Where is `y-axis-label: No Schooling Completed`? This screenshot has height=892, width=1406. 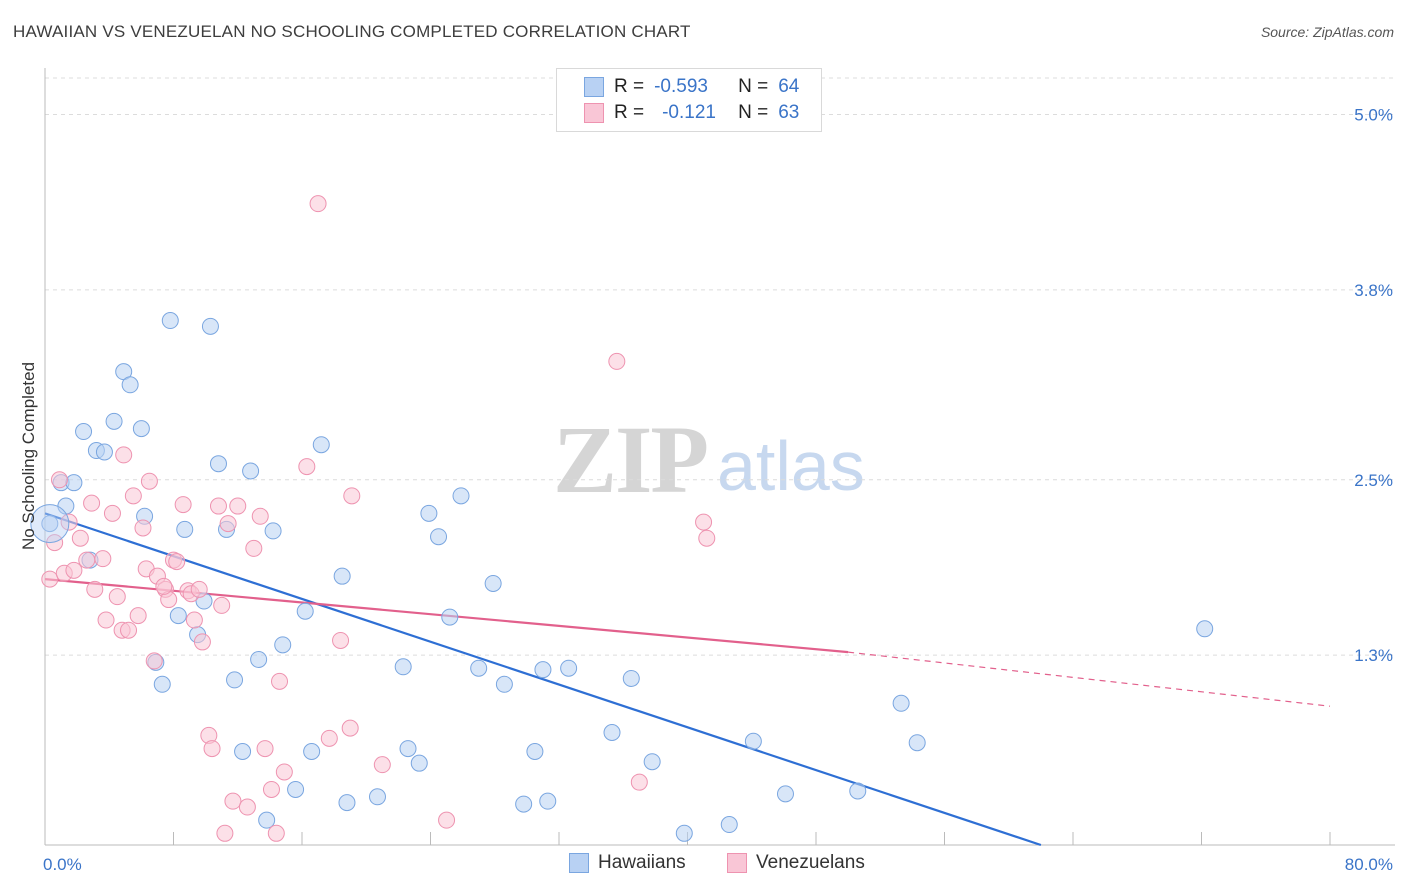
y-axis-label: No Schooling Completed is located at coordinates (28, 456).